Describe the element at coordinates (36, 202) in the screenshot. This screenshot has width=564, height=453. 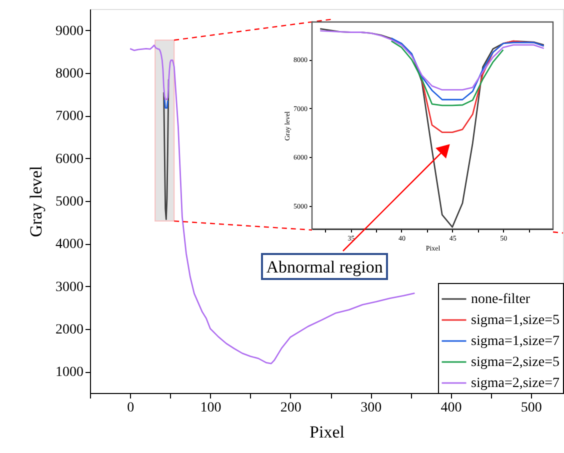
I see `y-axis-title: Gray level` at that location.